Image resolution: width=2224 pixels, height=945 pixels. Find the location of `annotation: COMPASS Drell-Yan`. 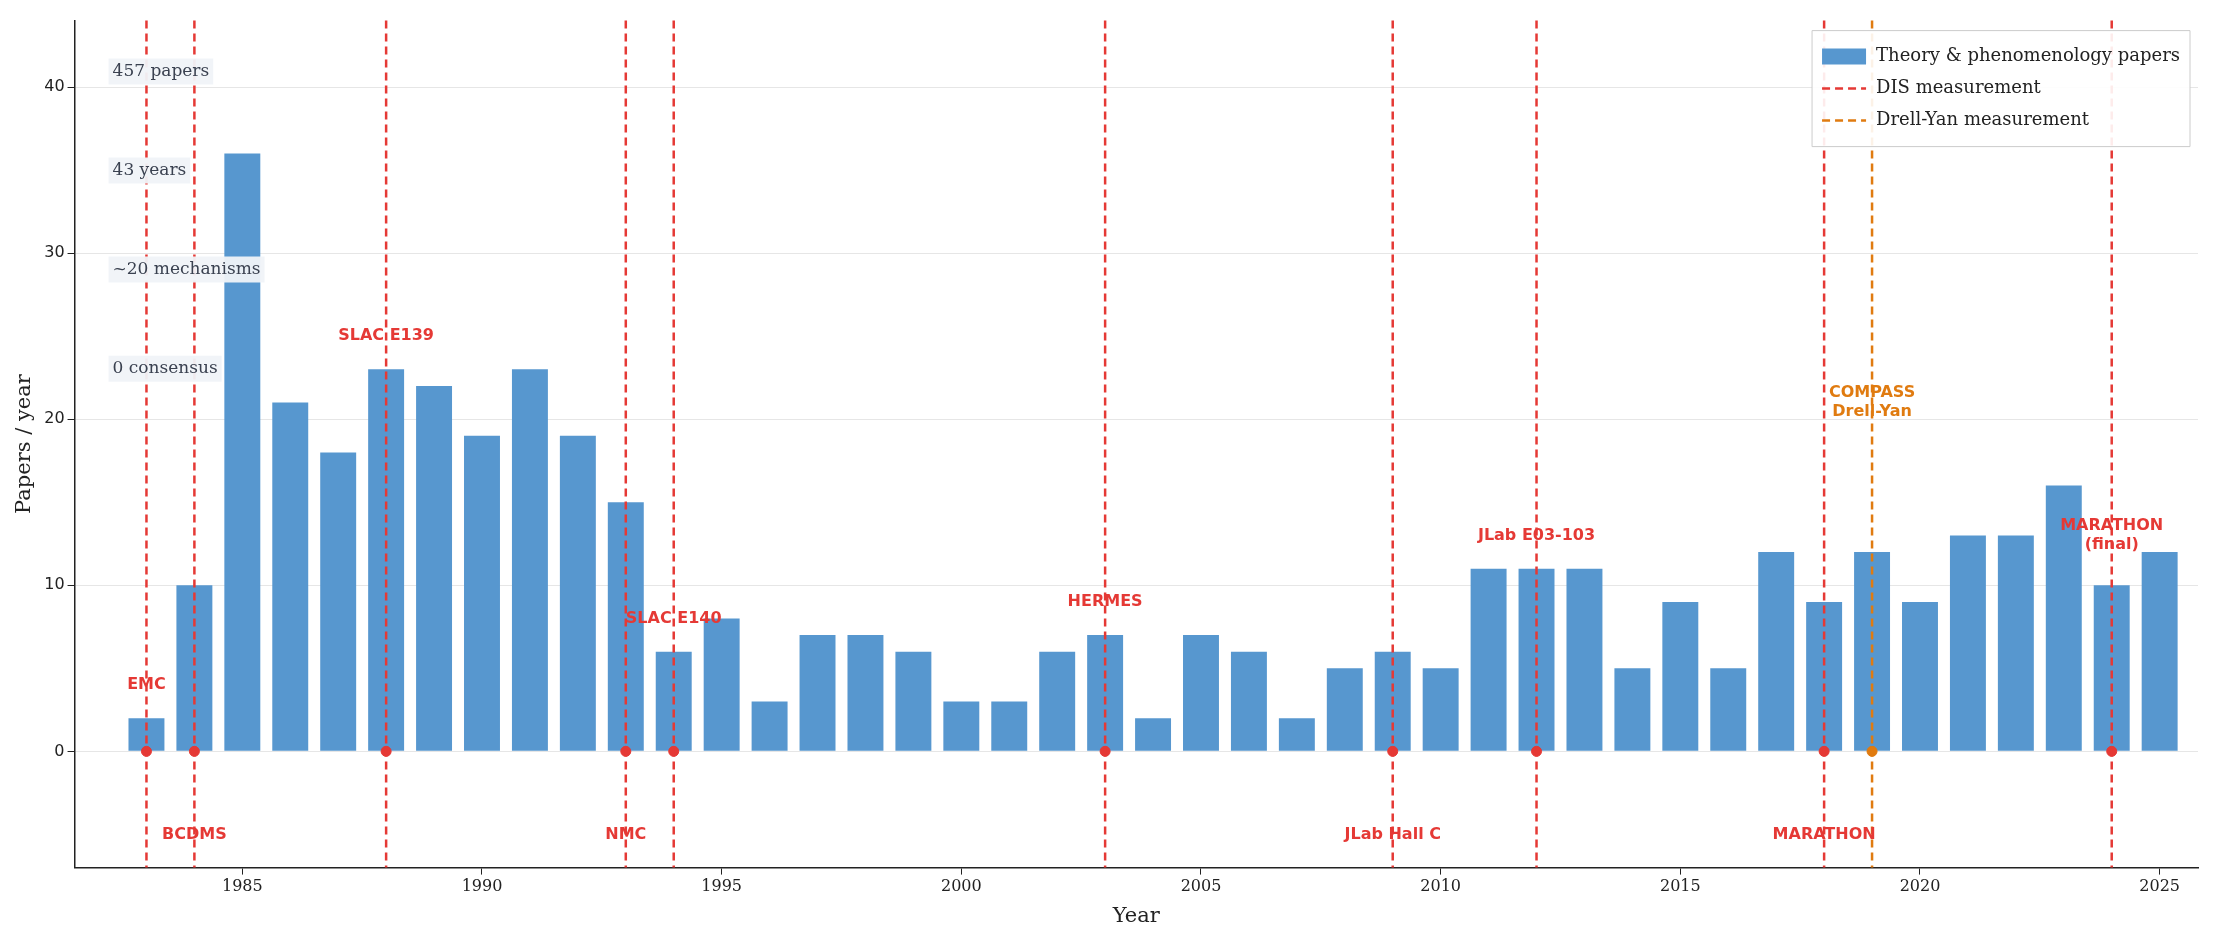

annotation: COMPASS Drell-Yan is located at coordinates (1872, 401).